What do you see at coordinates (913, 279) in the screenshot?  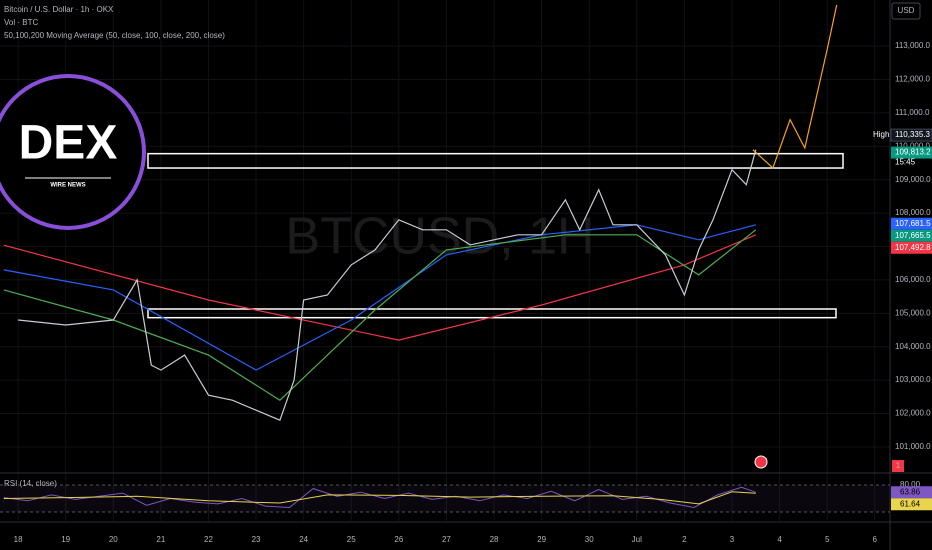 I see `y-tick-label: 106,000.0` at bounding box center [913, 279].